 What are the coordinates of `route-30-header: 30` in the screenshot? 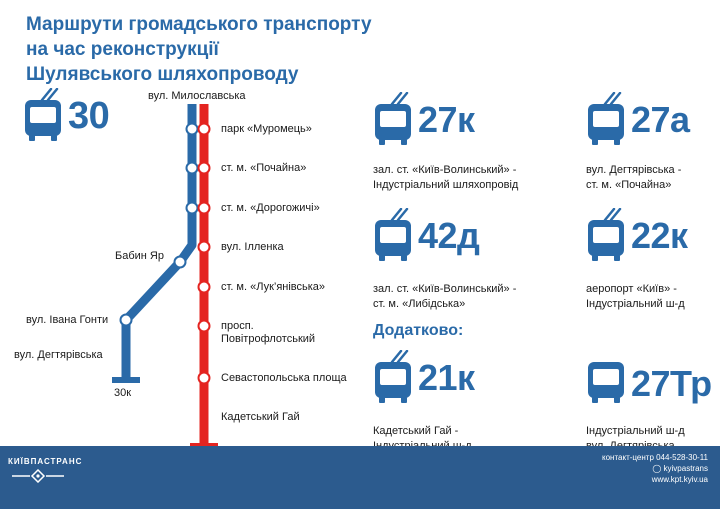 It's located at (66, 116).